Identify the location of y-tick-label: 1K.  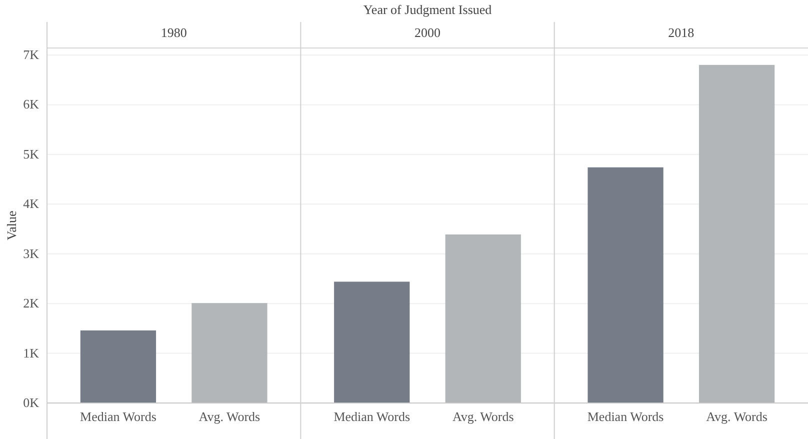
(31, 352).